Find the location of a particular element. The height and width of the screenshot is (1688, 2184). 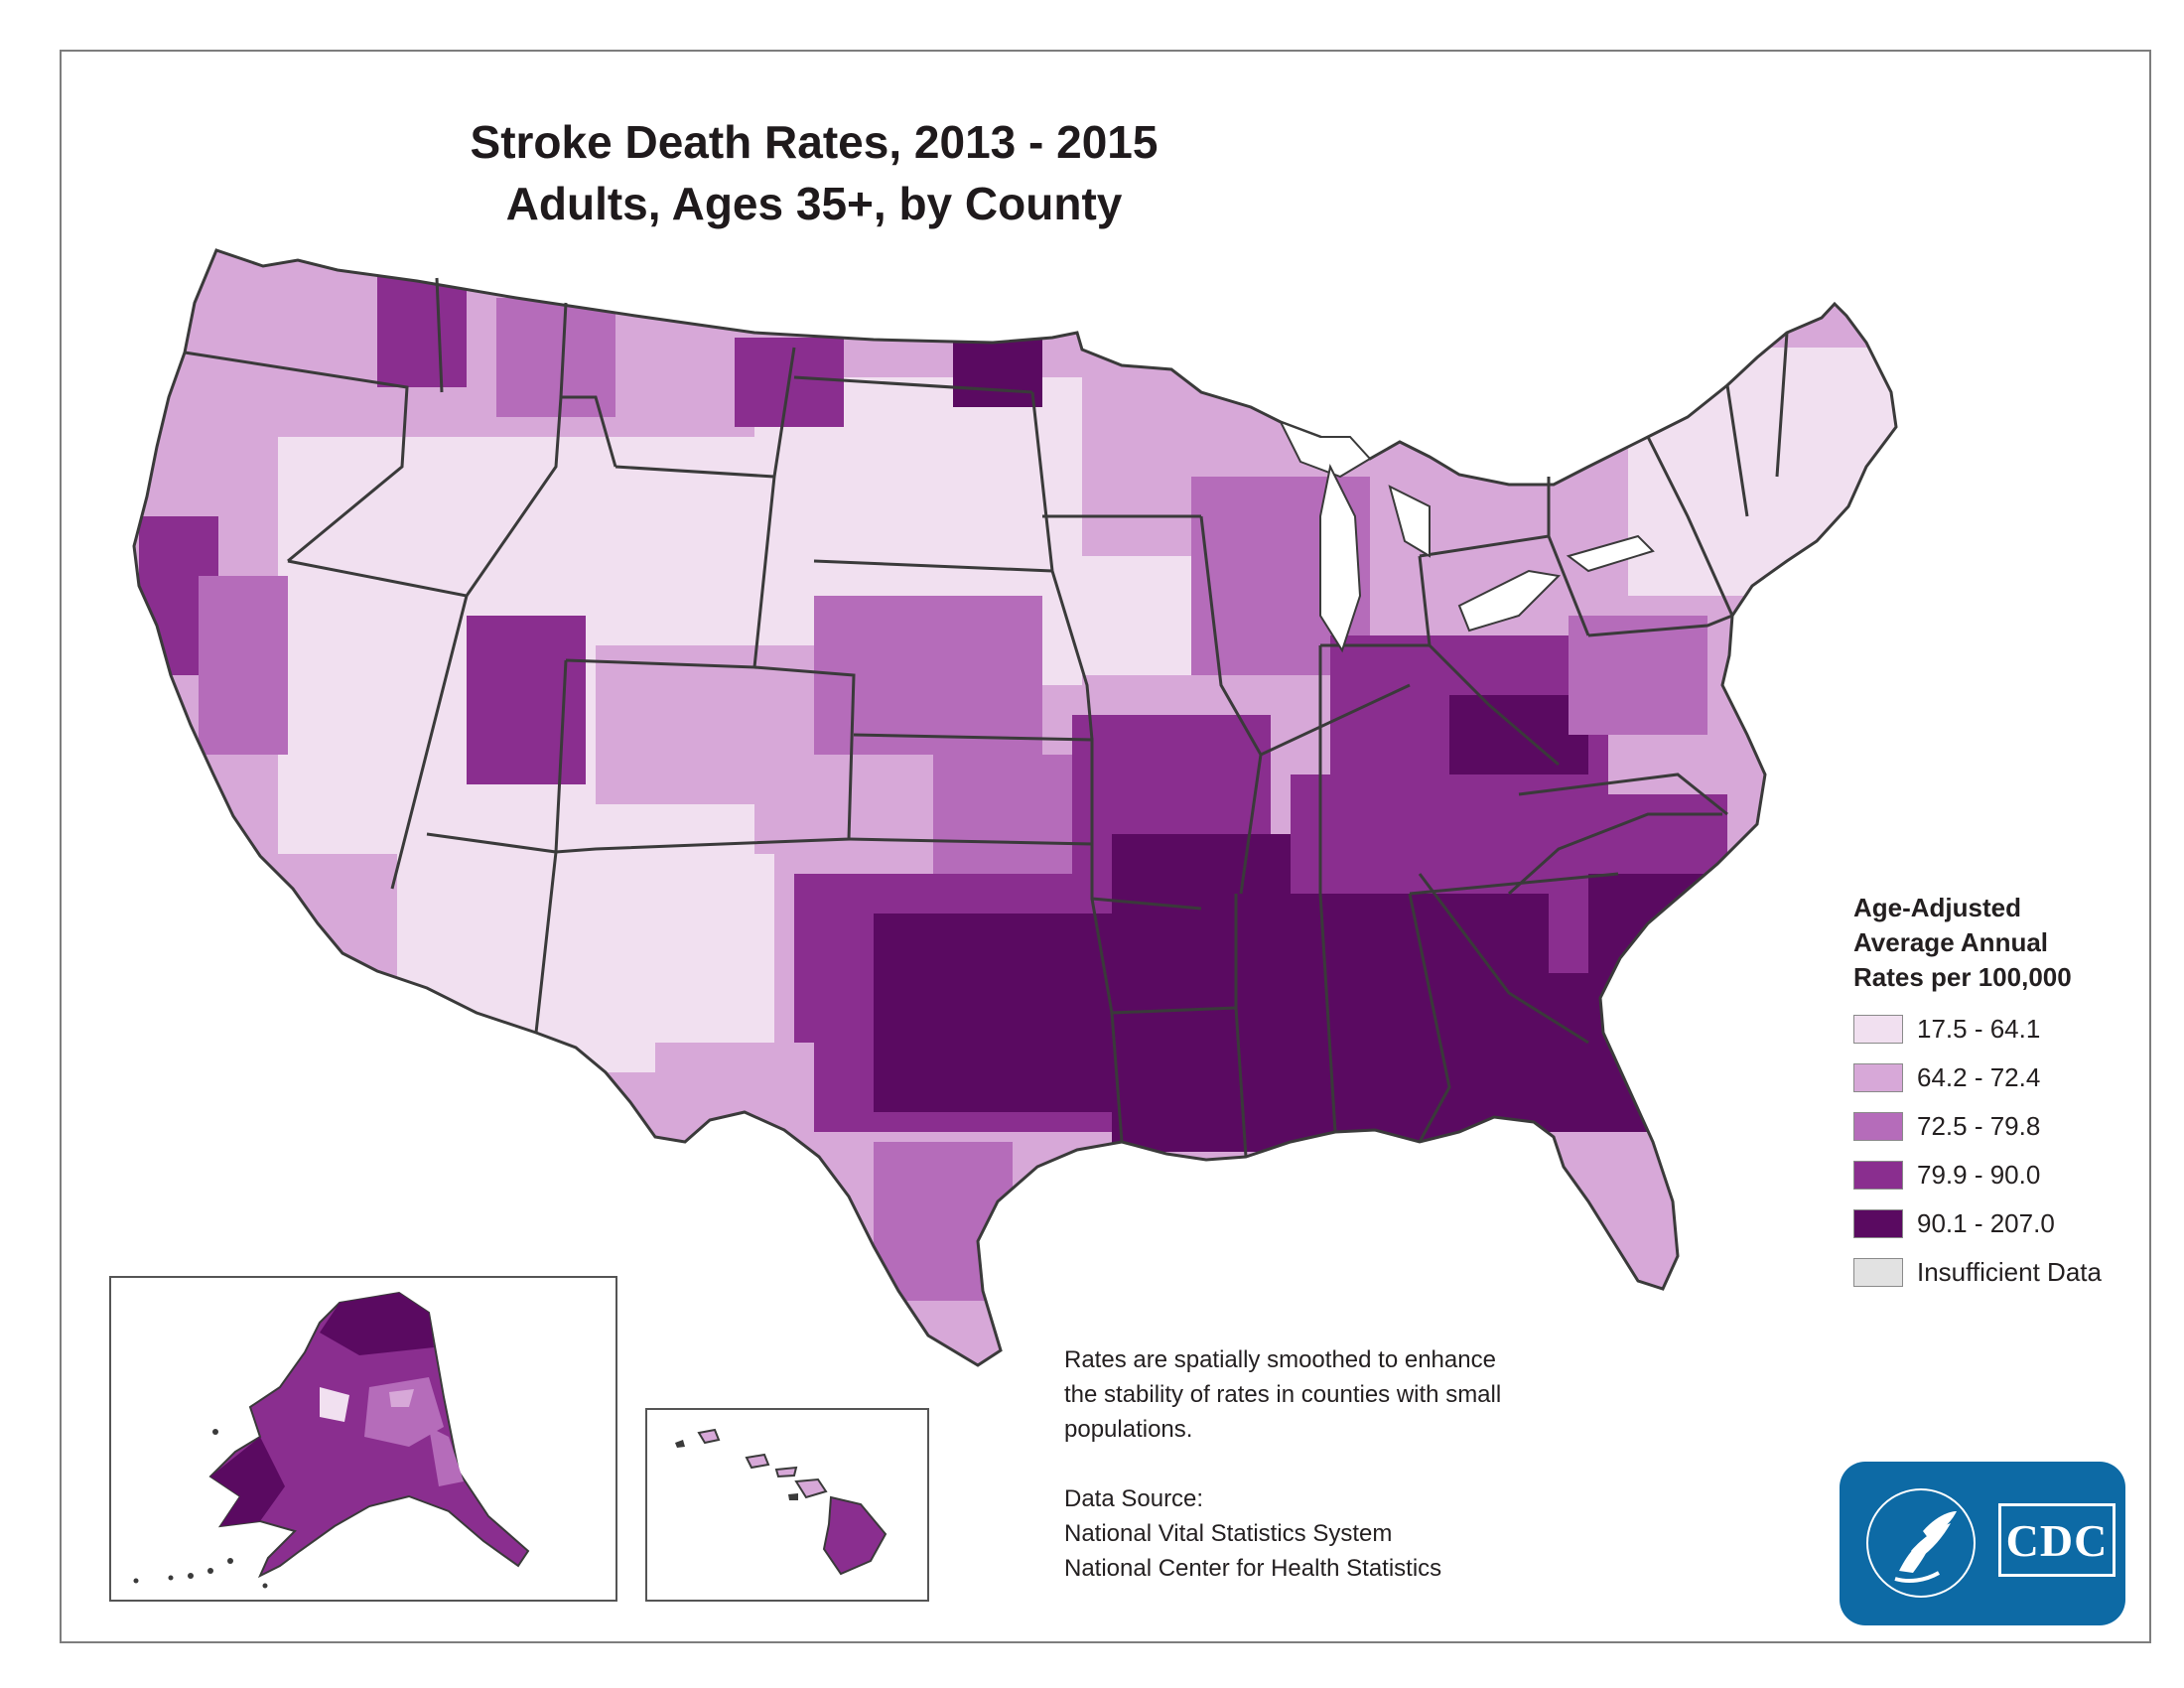

cdc-logo: CDC is located at coordinates (1982, 1543).